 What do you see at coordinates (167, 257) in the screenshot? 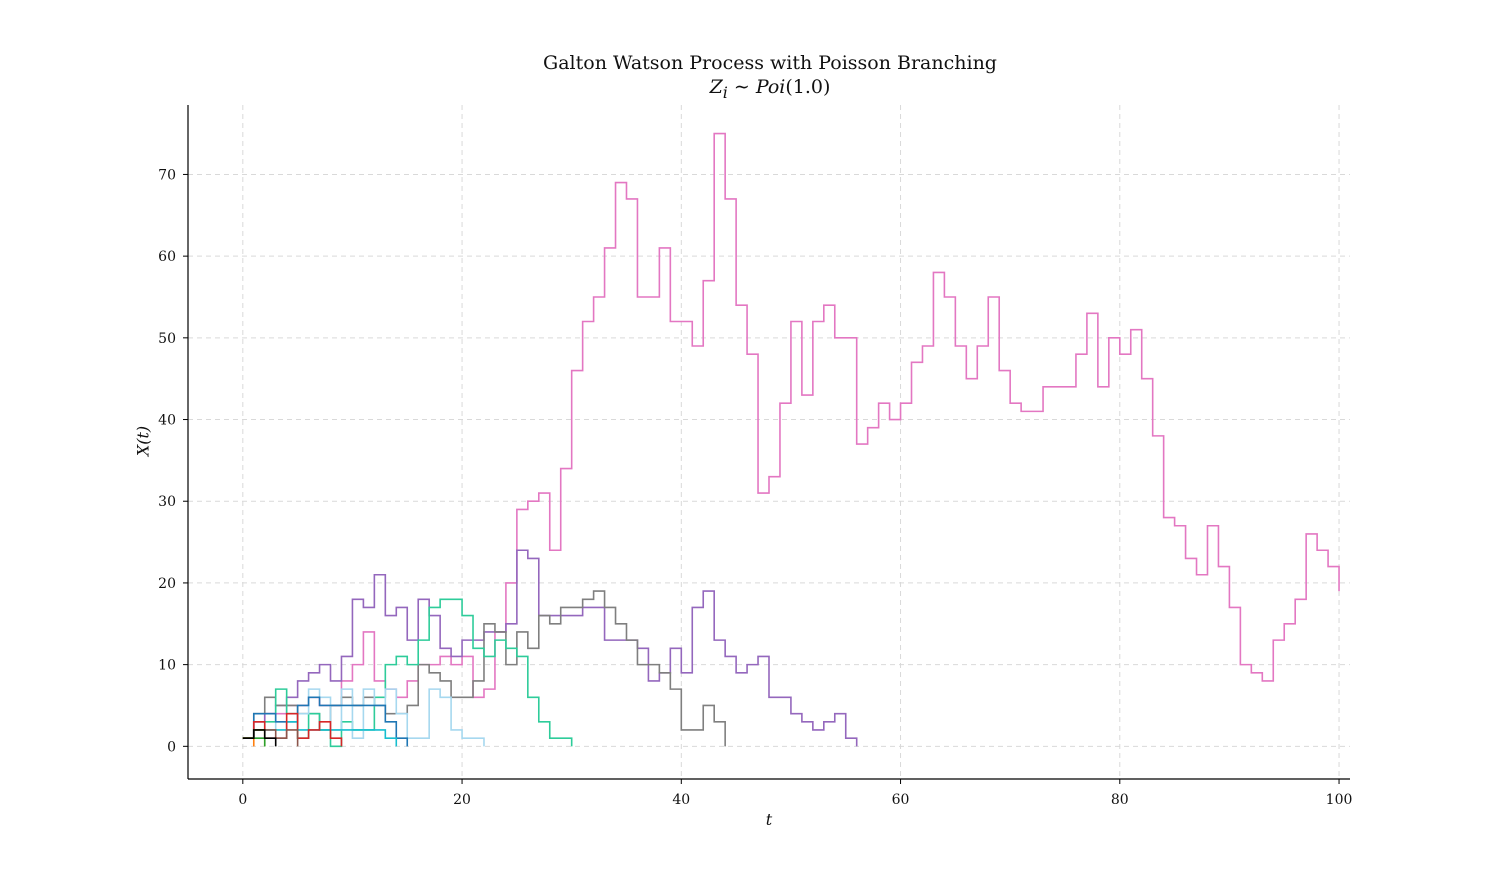
I see `y-tick-label: 60` at bounding box center [167, 257].